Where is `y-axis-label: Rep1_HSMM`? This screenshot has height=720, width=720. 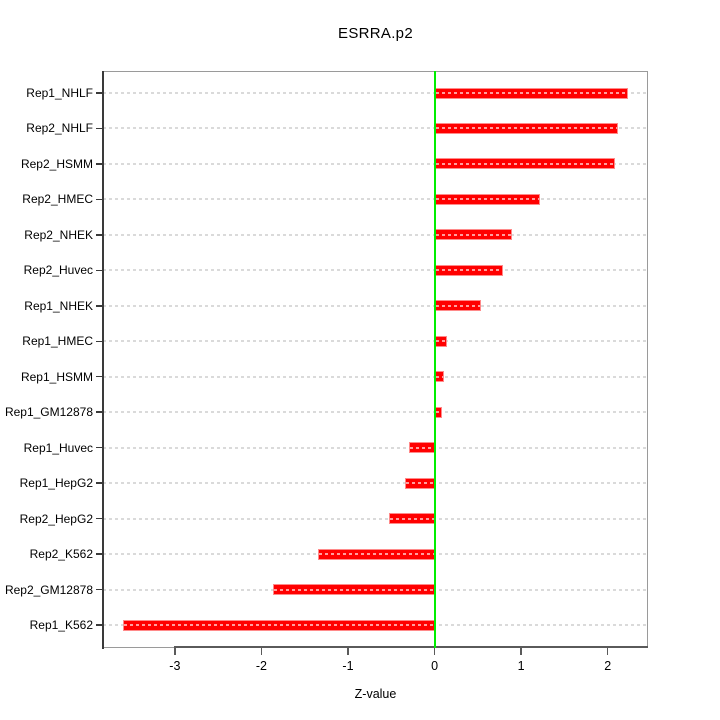 y-axis-label: Rep1_HSMM is located at coordinates (56, 376).